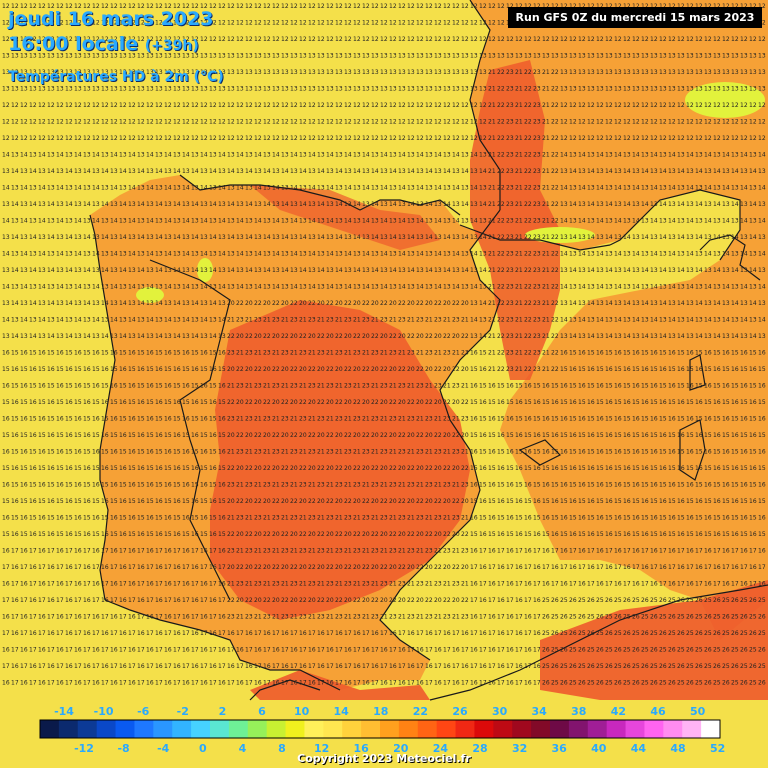 The height and width of the screenshot is (768, 768). Describe the element at coordinates (591, 633) in the screenshot. I see `grid-value: 26` at that location.